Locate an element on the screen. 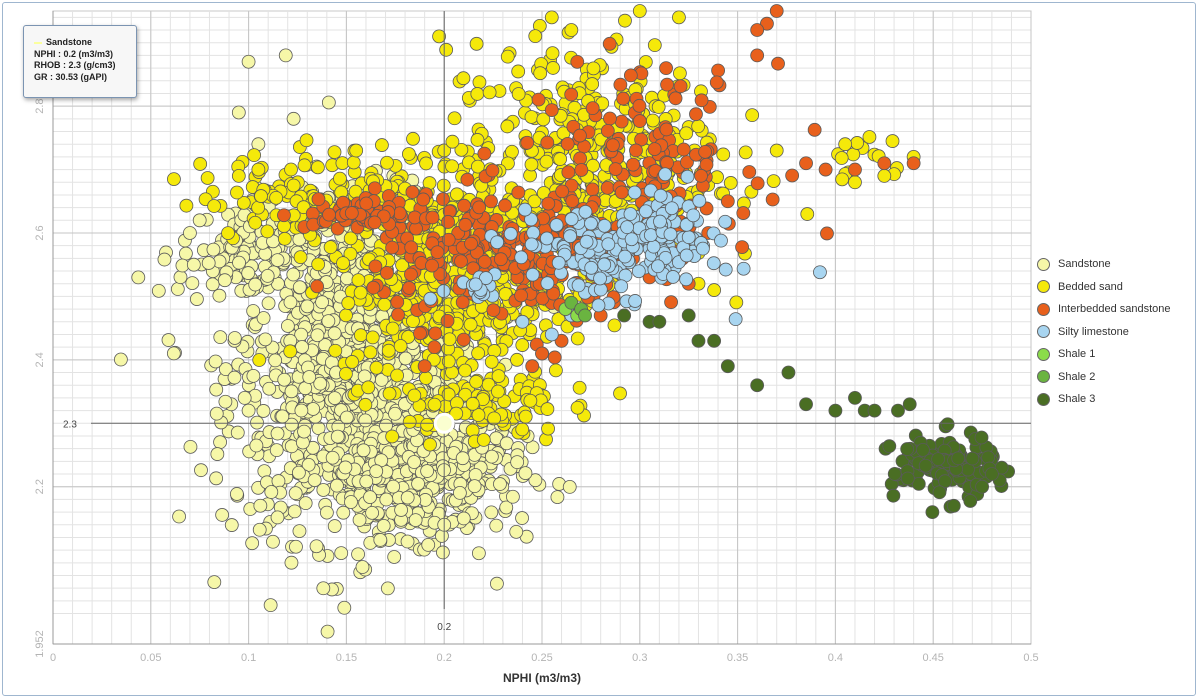 The width and height of the screenshot is (1200, 700). legend-item-sandstone: Sandstone is located at coordinates (1117, 264).